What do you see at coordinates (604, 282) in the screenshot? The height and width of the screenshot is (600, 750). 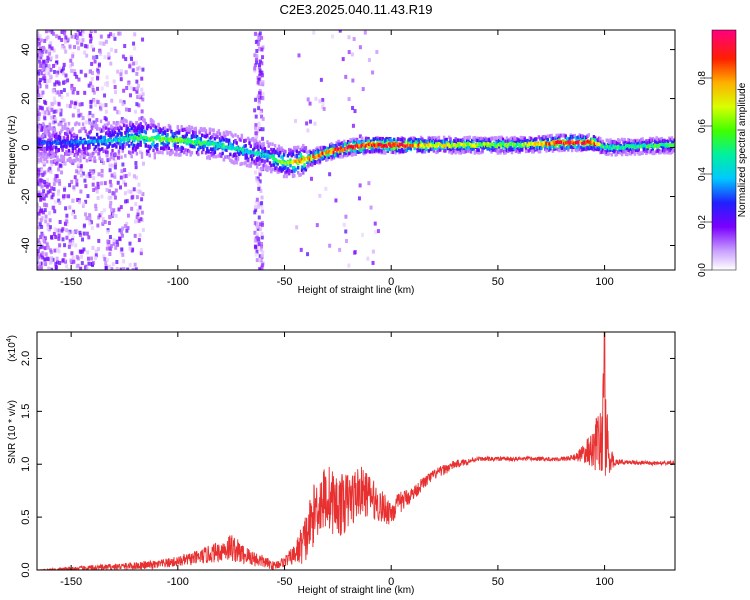 I see `x-tick-label: 100` at bounding box center [604, 282].